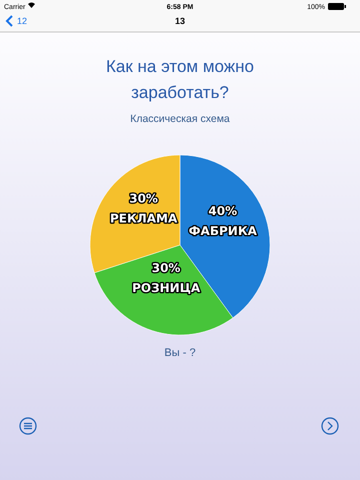 Image resolution: width=360 pixels, height=480 pixels. I want to click on slice-label: РОЗНИЦА, so click(166, 287).